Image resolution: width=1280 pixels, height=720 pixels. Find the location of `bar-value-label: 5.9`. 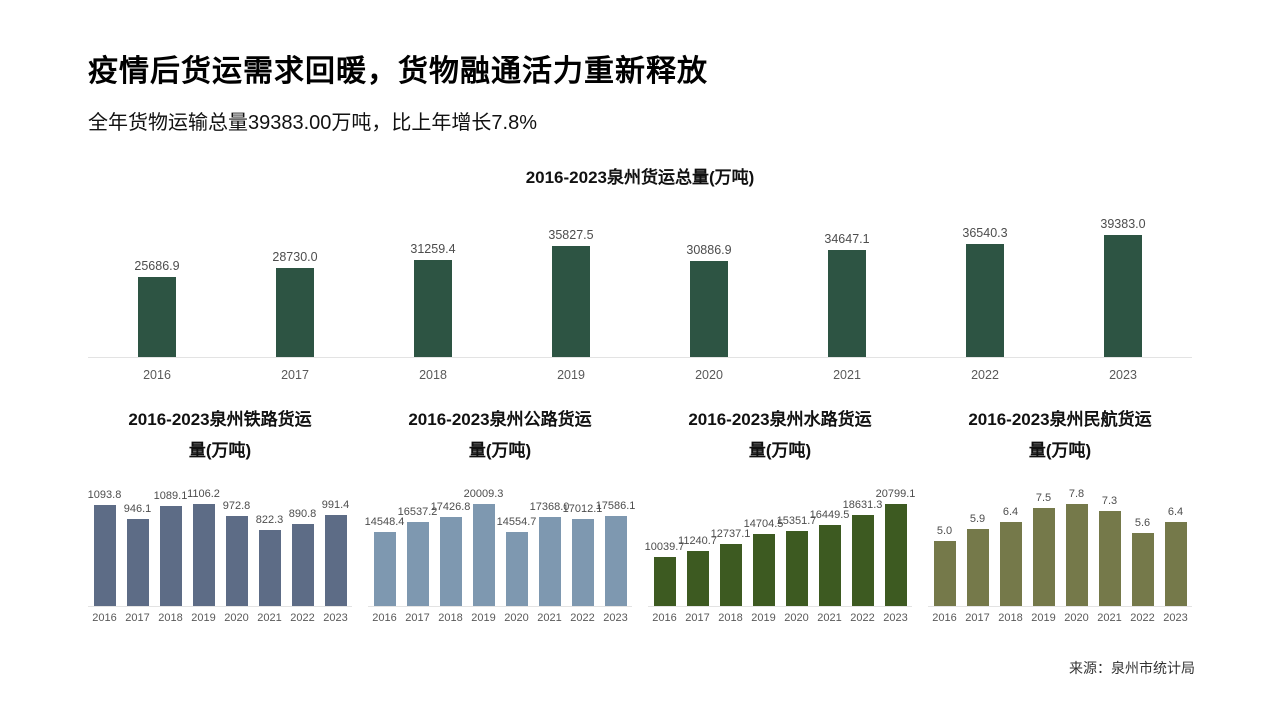

bar-value-label: 5.9 is located at coordinates (977, 518).